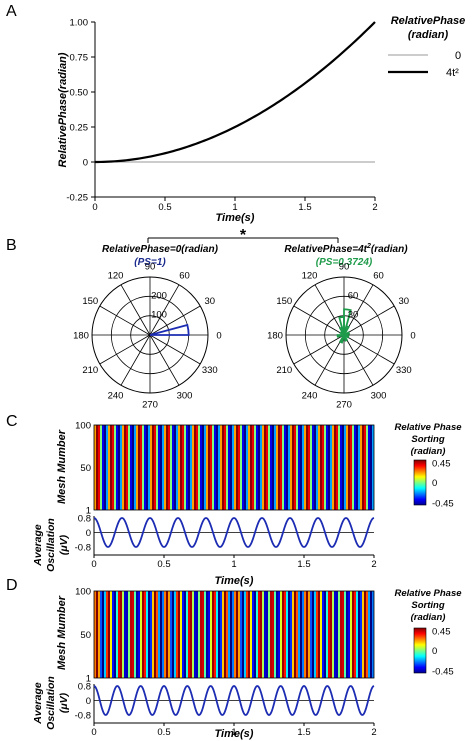  I want to click on polar-angle-label: 60, so click(184, 276).